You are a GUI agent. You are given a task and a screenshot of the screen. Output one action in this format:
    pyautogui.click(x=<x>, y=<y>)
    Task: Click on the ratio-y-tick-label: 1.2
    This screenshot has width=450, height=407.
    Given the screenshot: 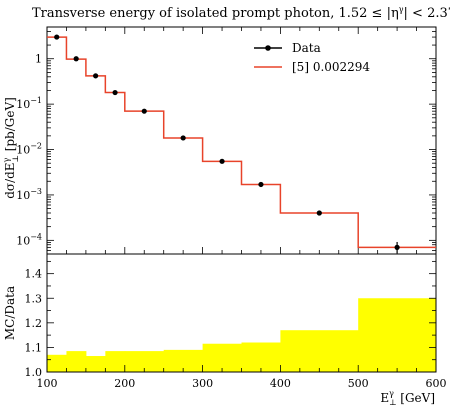 What is the action you would take?
    pyautogui.click(x=34, y=323)
    